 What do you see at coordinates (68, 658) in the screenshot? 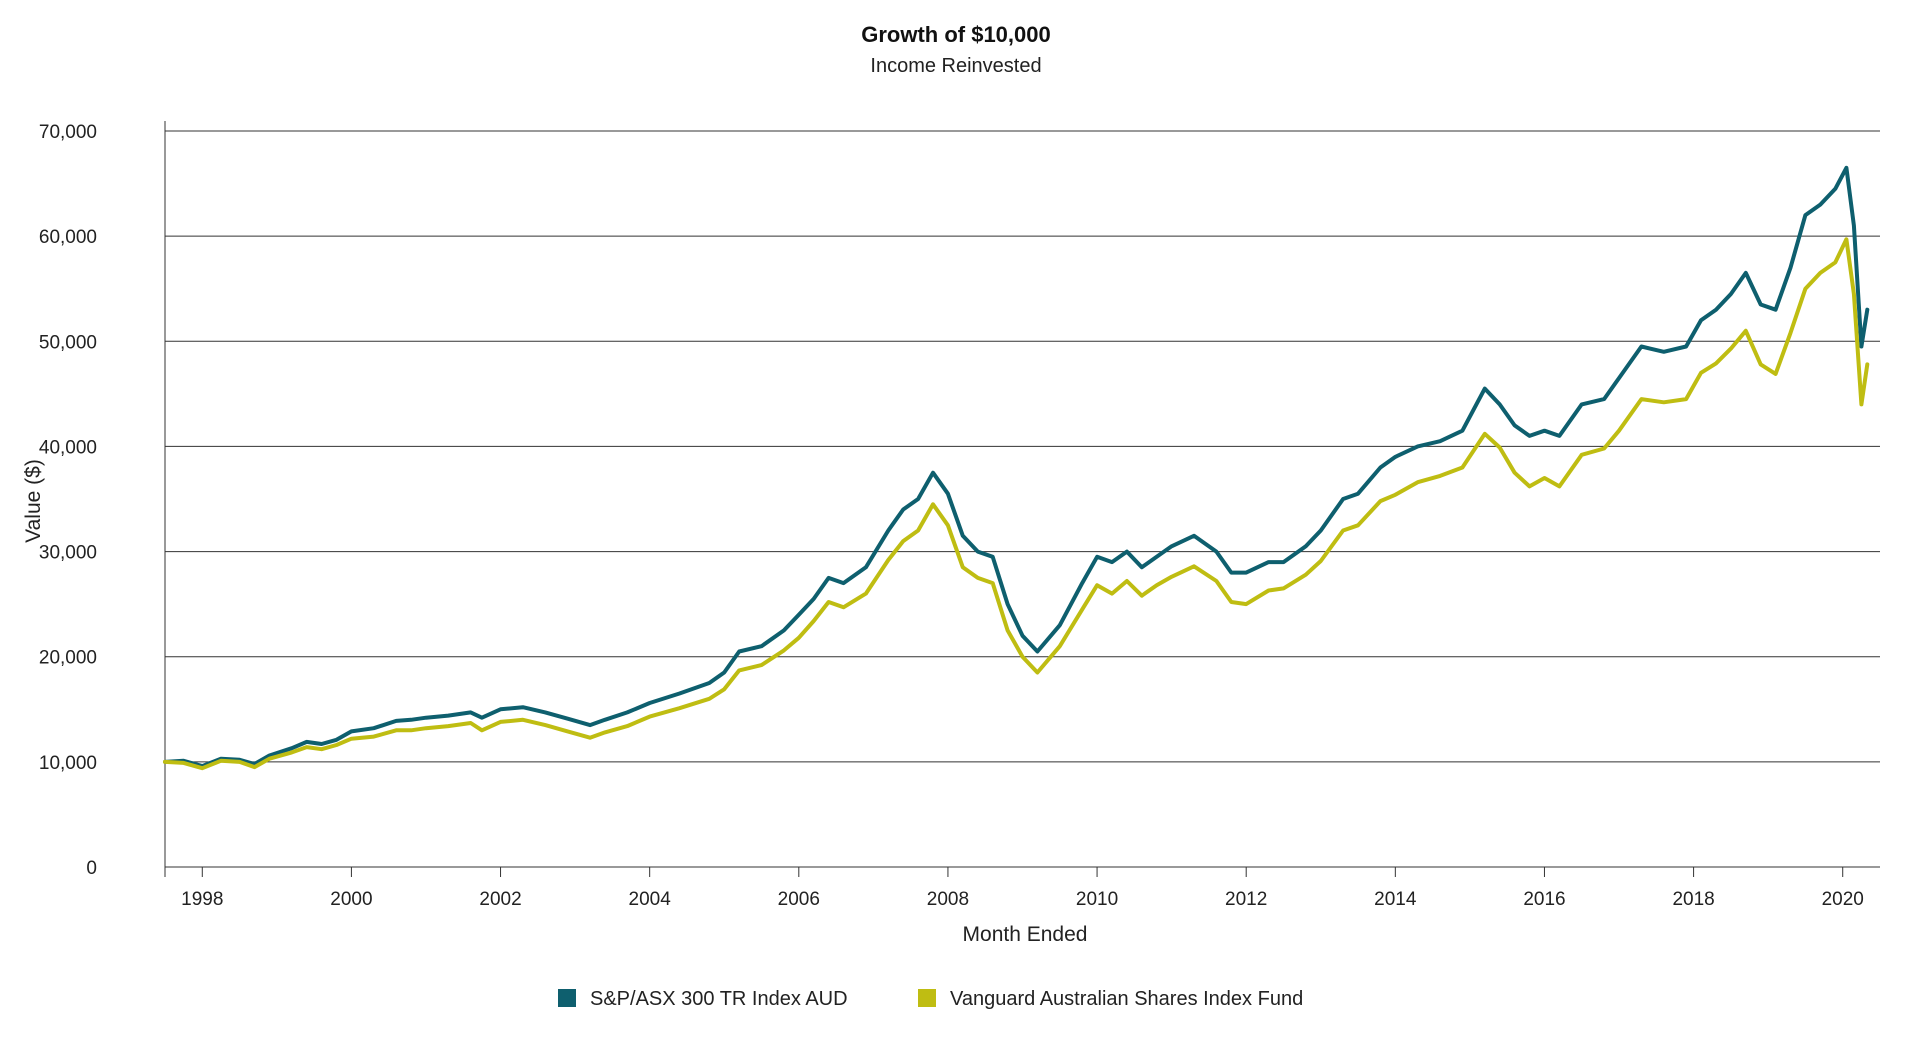
I see `y-tick-label: 20,000` at bounding box center [68, 658].